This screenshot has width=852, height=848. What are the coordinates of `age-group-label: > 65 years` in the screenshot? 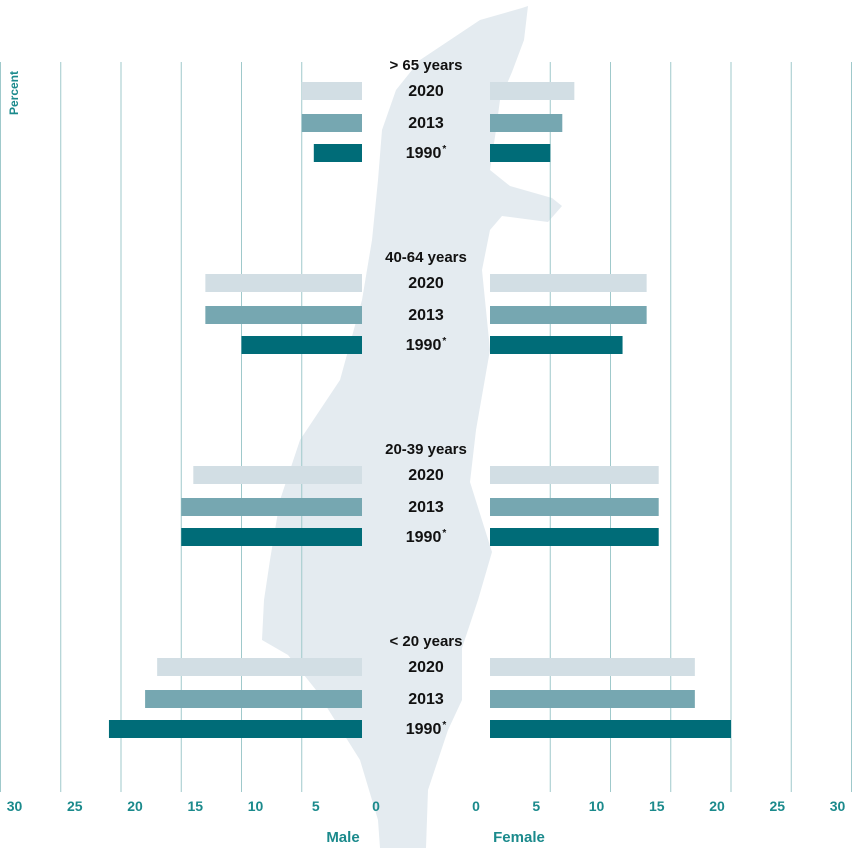 It's located at (426, 65).